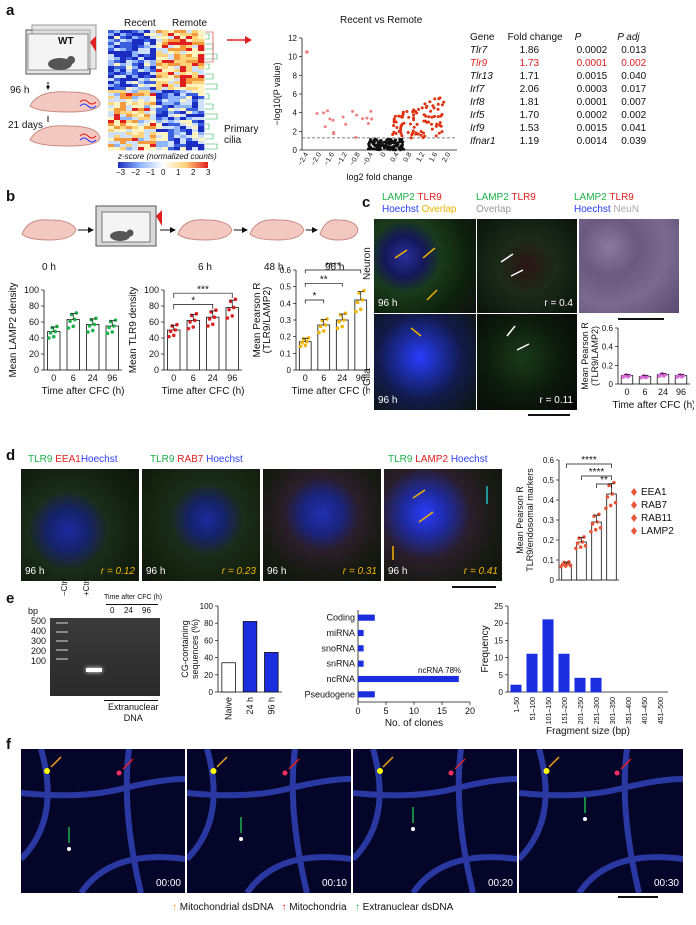 The width and height of the screenshot is (696, 925). Describe the element at coordinates (73, 378) in the screenshot. I see `x-tick-label: 6` at that location.